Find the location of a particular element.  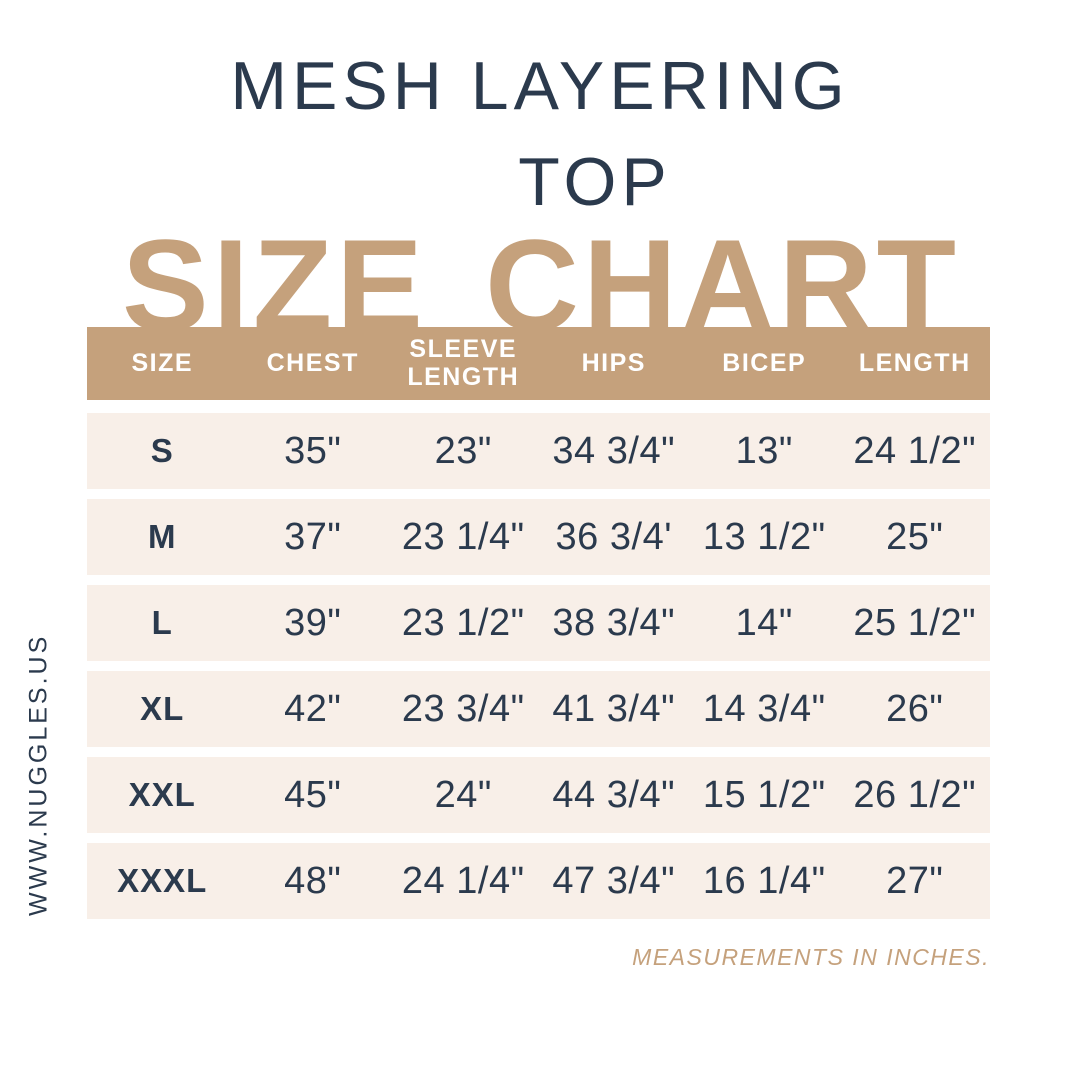

table-row-xxxl: XXXL 48" 24 1/4" 47 3/4" 16 1/4" 27" is located at coordinates (538, 881).